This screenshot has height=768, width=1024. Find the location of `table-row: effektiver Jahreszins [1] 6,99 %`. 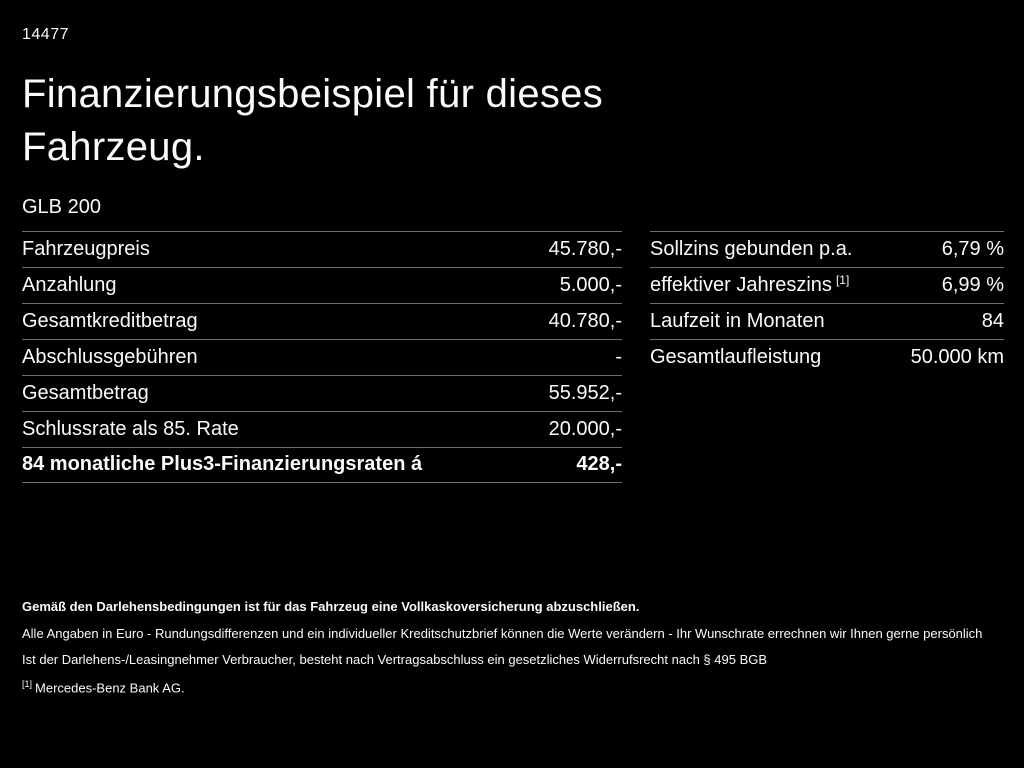

table-row: effektiver Jahreszins [1] 6,99 % is located at coordinates (827, 284).